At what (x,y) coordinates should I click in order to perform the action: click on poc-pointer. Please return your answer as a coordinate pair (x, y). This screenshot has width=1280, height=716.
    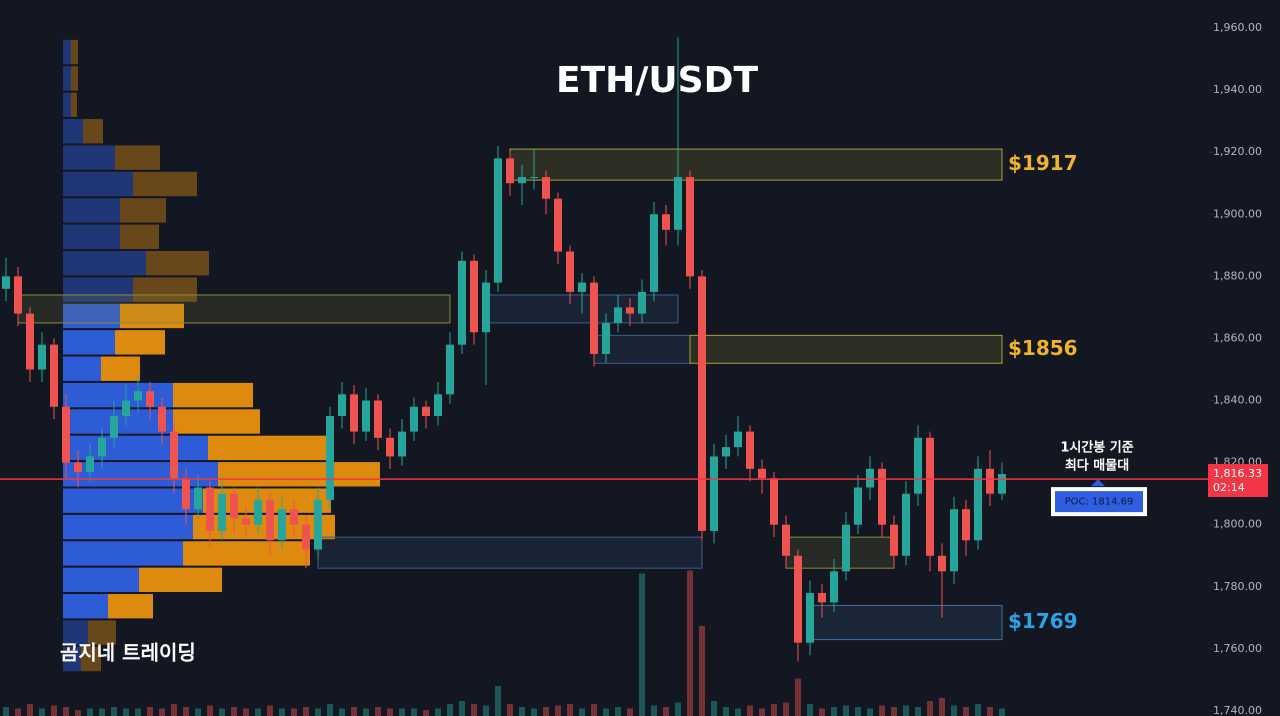
    Looking at the image, I should click on (1098, 483).